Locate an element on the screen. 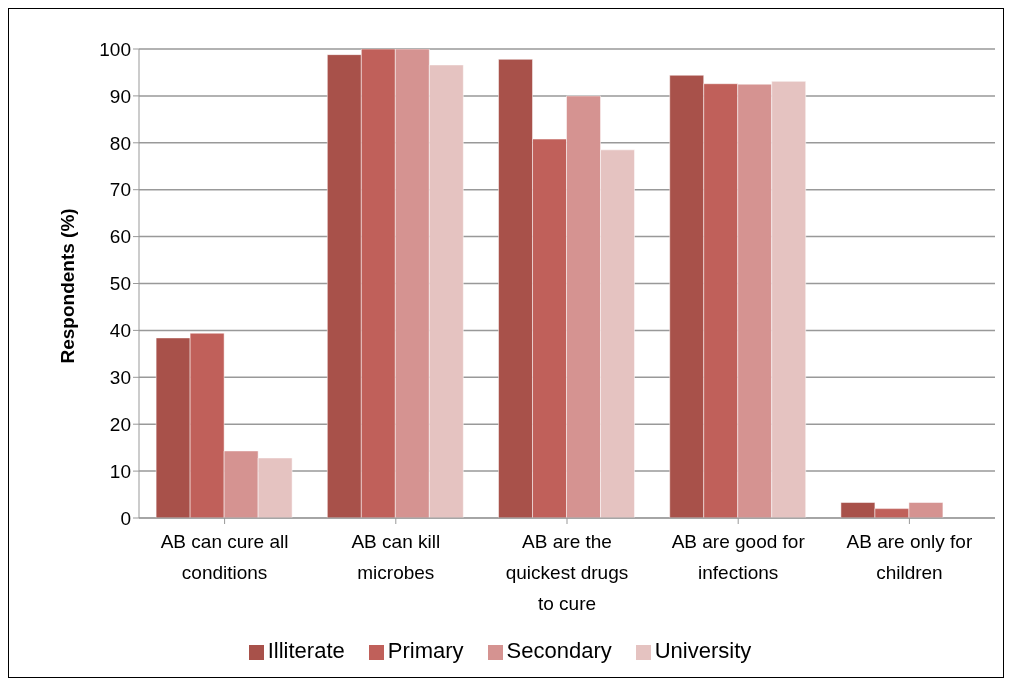 This screenshot has width=1016, height=684. y-axis-title: Respondents (%) is located at coordinates (67, 286).